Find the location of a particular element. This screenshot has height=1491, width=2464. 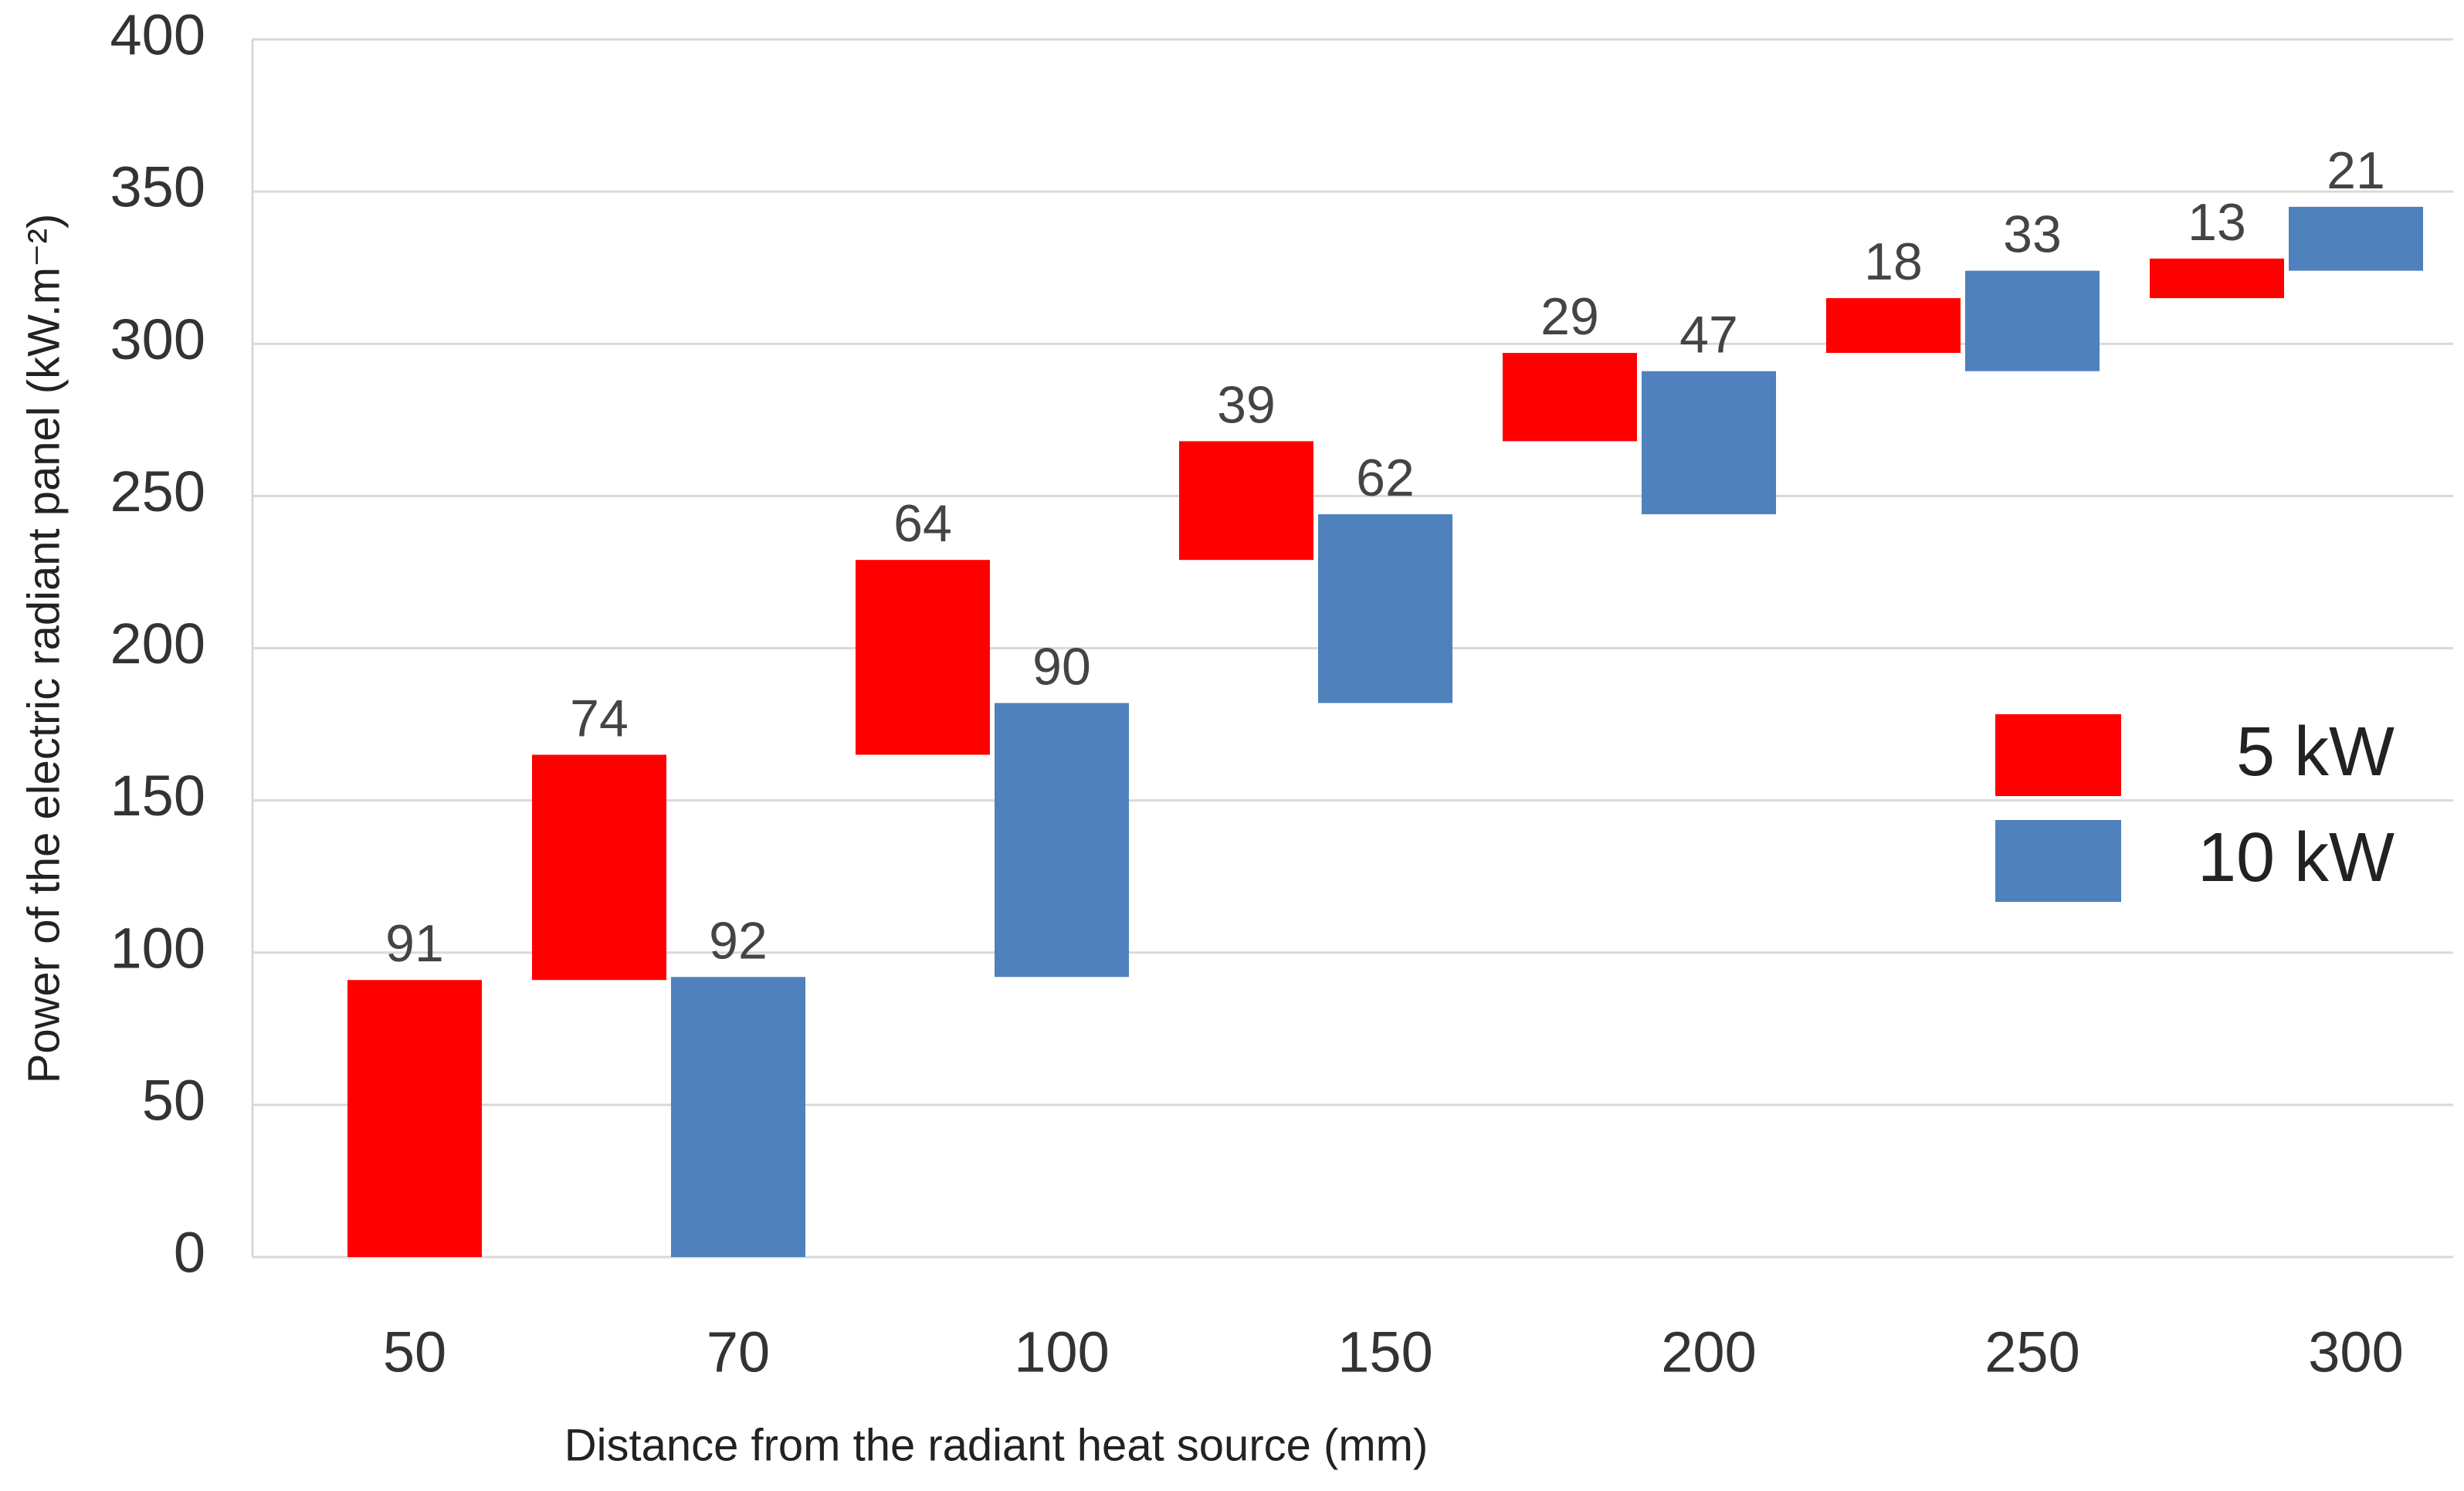

y-tick-label: 50 is located at coordinates (173, 1100).